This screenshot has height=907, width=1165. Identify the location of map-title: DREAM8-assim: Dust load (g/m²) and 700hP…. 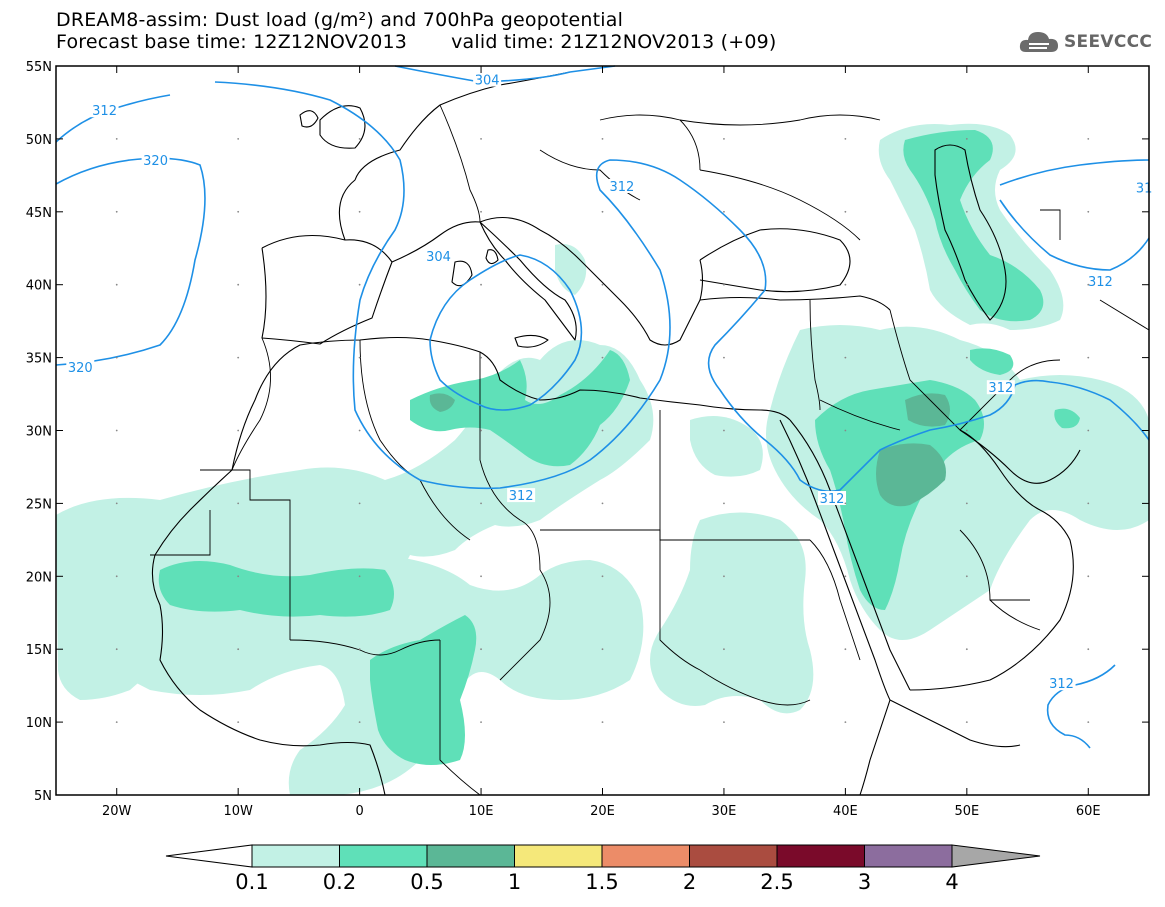
(340, 20).